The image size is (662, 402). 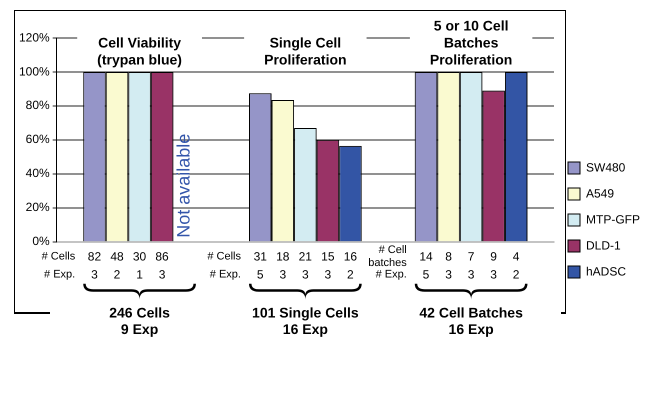 What do you see at coordinates (613, 219) in the screenshot?
I see `legend-label: MTP-GFP` at bounding box center [613, 219].